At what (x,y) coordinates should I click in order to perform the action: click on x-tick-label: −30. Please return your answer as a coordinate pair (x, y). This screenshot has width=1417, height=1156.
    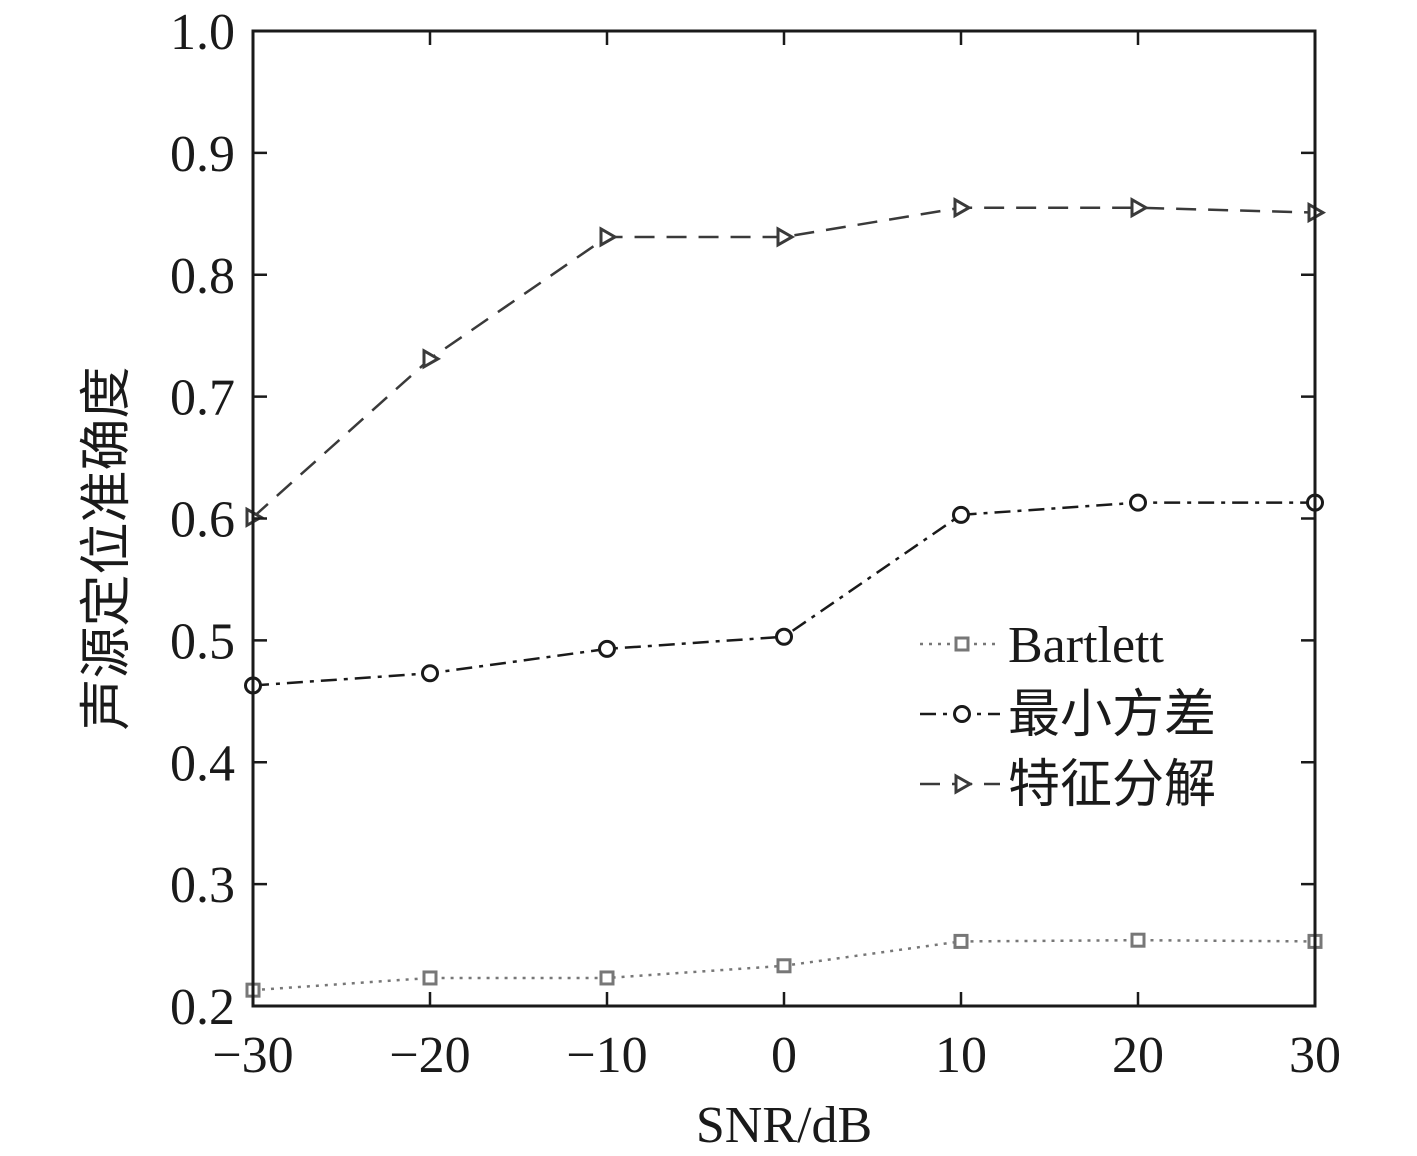
    Looking at the image, I should click on (252, 1055).